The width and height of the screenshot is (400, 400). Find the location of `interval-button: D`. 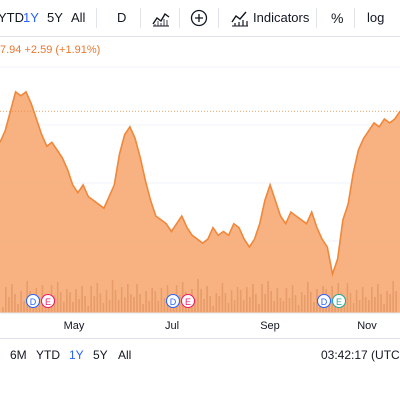

interval-button: D is located at coordinates (122, 17).